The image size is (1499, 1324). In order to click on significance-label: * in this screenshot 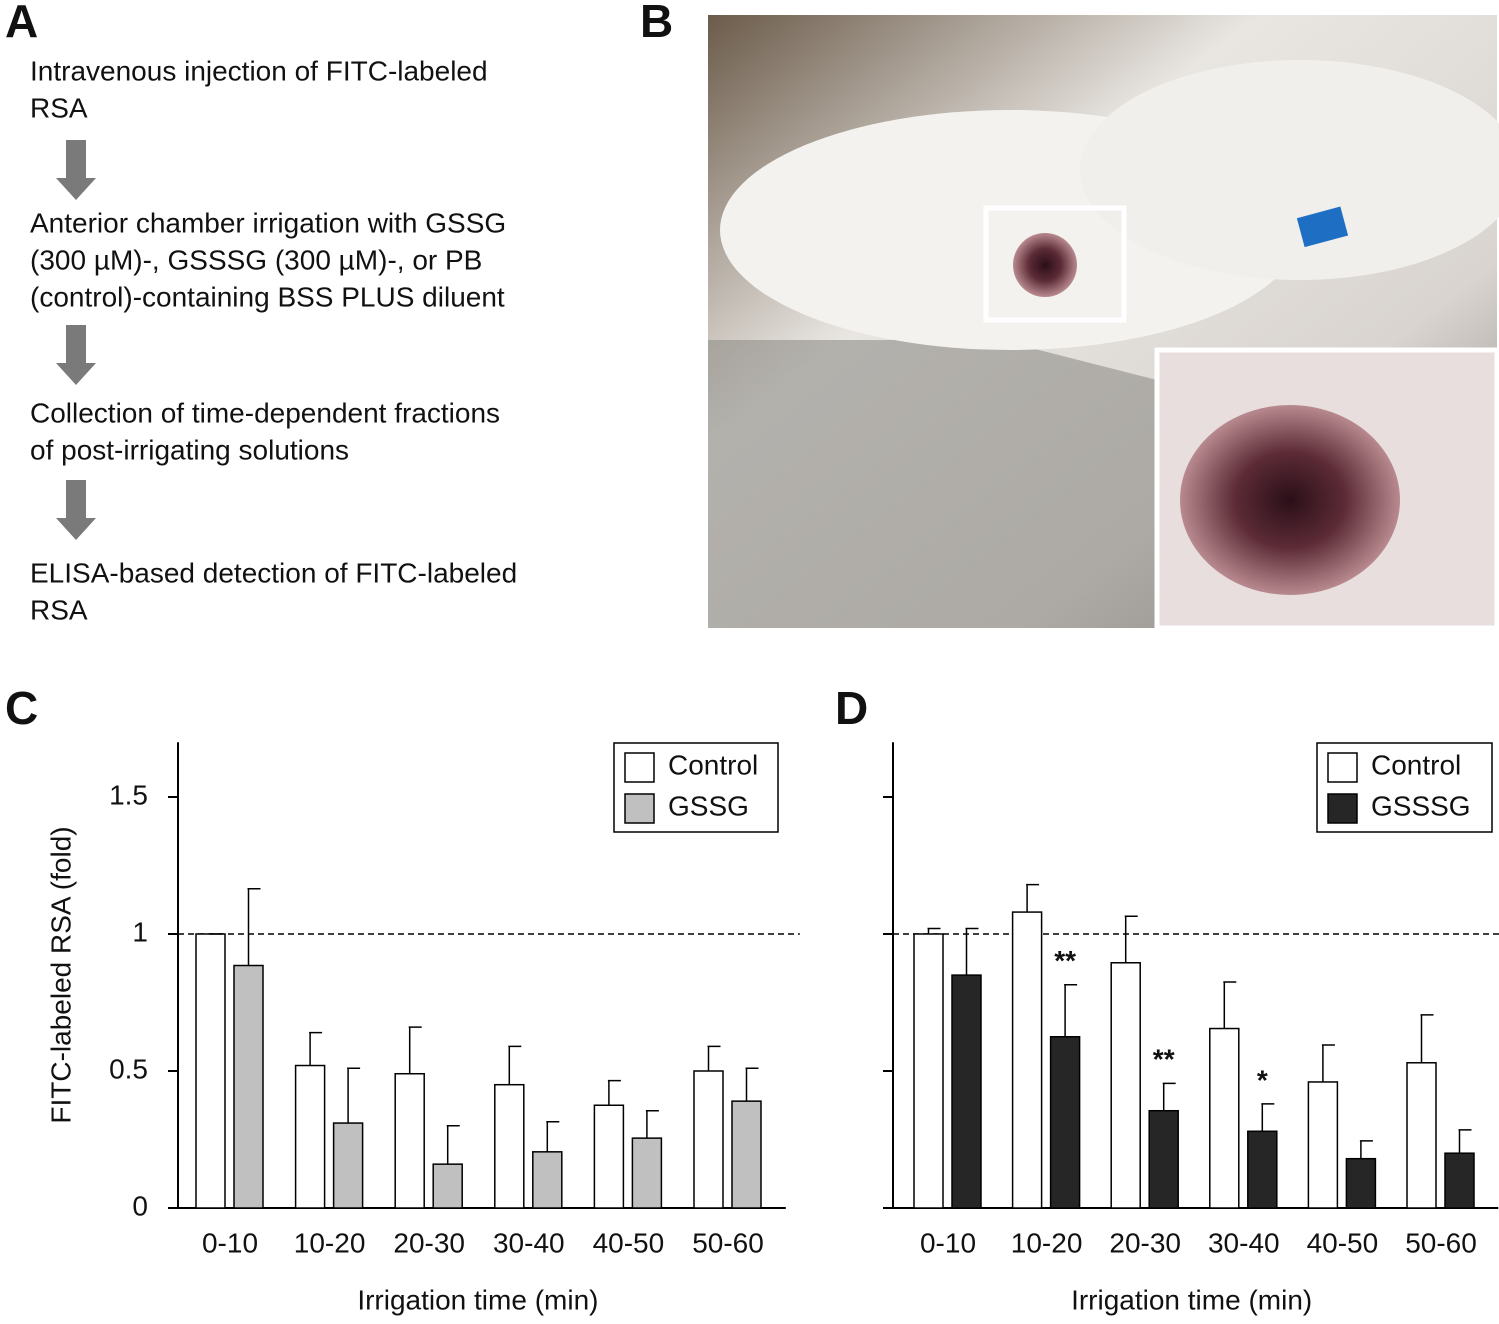, I will do `click(1262, 1079)`.